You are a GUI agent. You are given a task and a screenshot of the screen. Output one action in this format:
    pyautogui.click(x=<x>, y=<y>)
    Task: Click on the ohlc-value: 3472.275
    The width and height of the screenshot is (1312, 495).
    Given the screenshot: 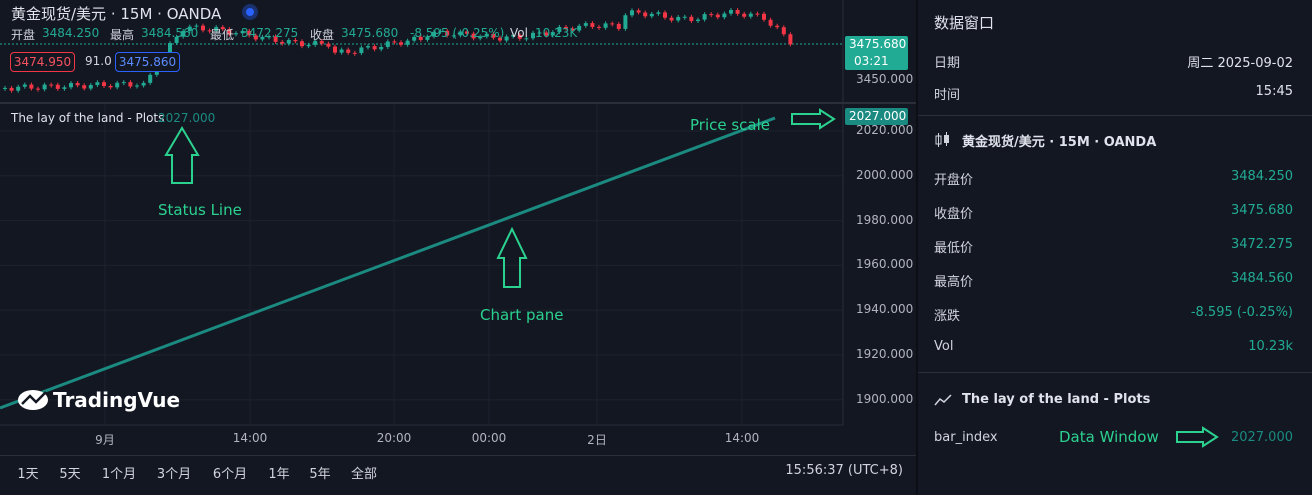 What is the action you would take?
    pyautogui.click(x=270, y=33)
    